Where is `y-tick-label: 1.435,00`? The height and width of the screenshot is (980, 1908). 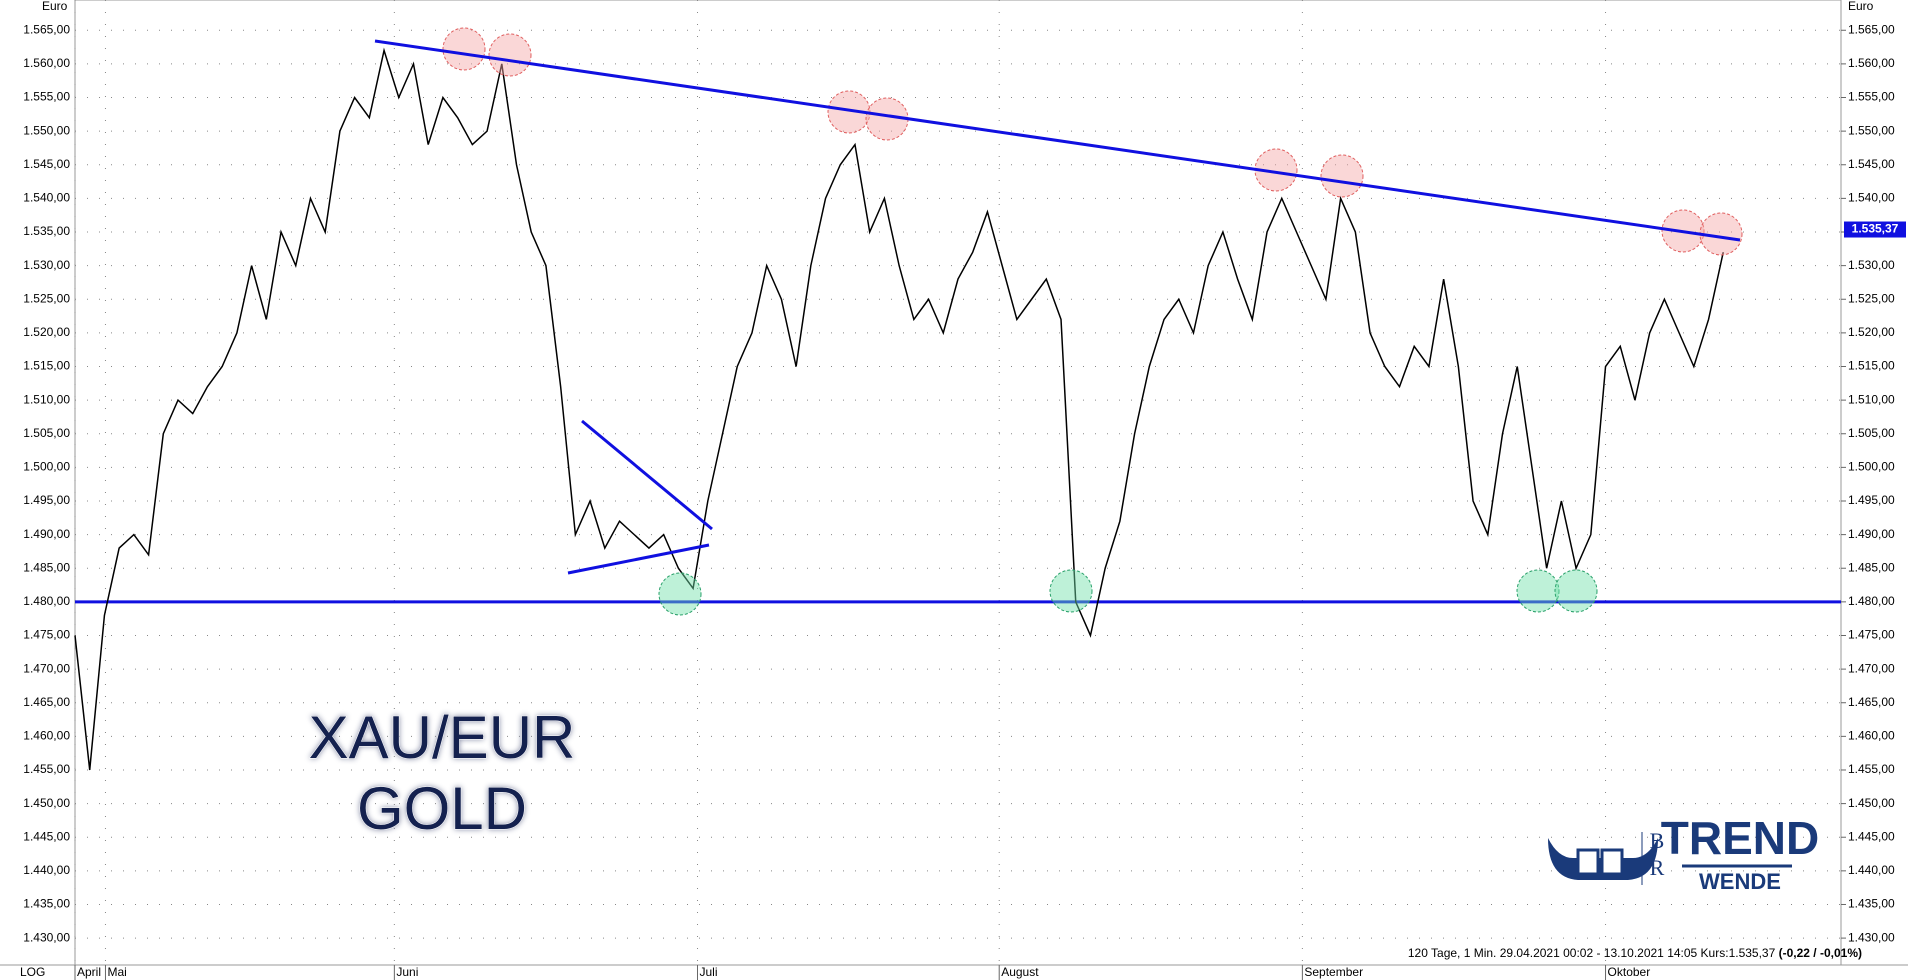 y-tick-label: 1.435,00 is located at coordinates (46, 904).